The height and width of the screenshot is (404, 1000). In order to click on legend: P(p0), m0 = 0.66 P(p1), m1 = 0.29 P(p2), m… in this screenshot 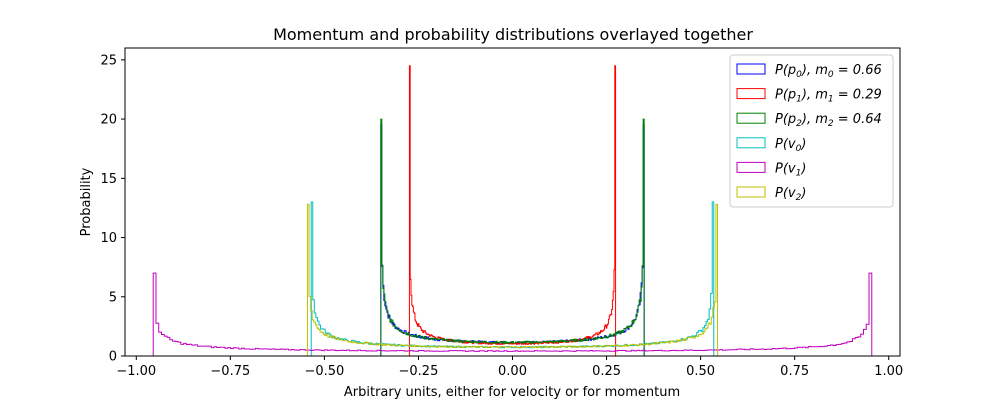, I will do `click(811, 131)`.